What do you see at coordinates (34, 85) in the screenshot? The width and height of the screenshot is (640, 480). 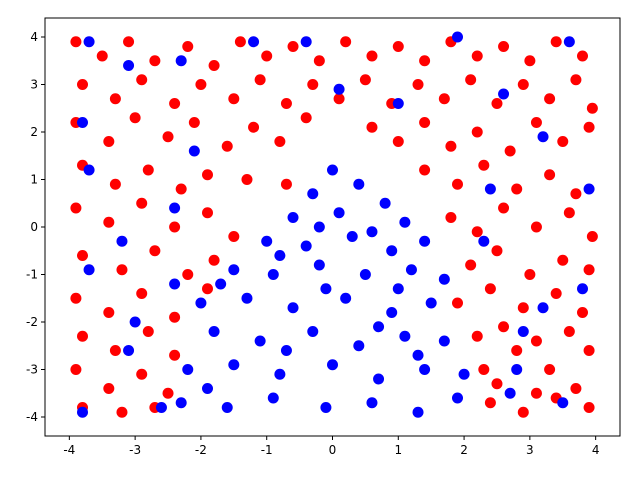 I see `y-tick-label: 3` at bounding box center [34, 85].